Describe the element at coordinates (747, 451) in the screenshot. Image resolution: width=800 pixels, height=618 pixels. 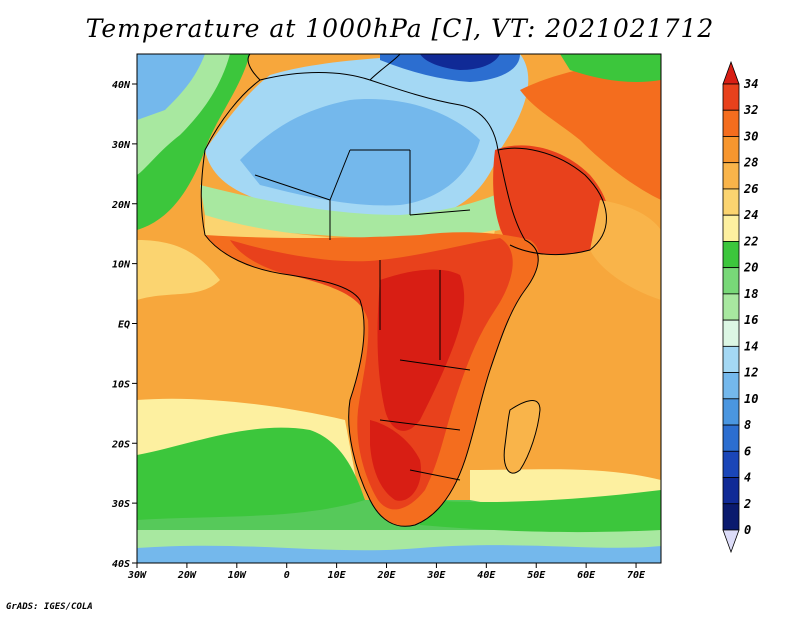
I see `colorbar-label: 6` at that location.